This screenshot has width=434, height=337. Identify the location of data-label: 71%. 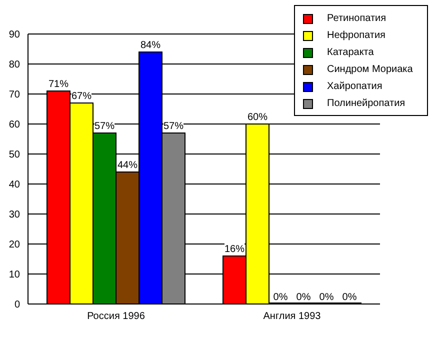
(58, 84).